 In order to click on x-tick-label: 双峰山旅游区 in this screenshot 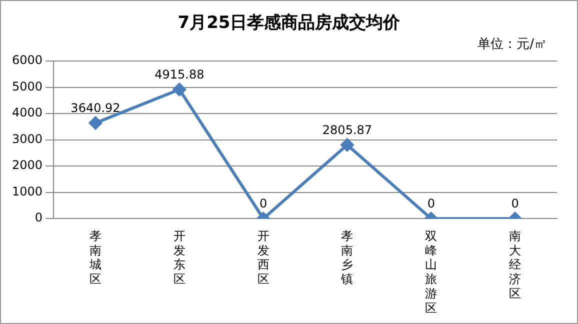, I will do `click(431, 271)`.